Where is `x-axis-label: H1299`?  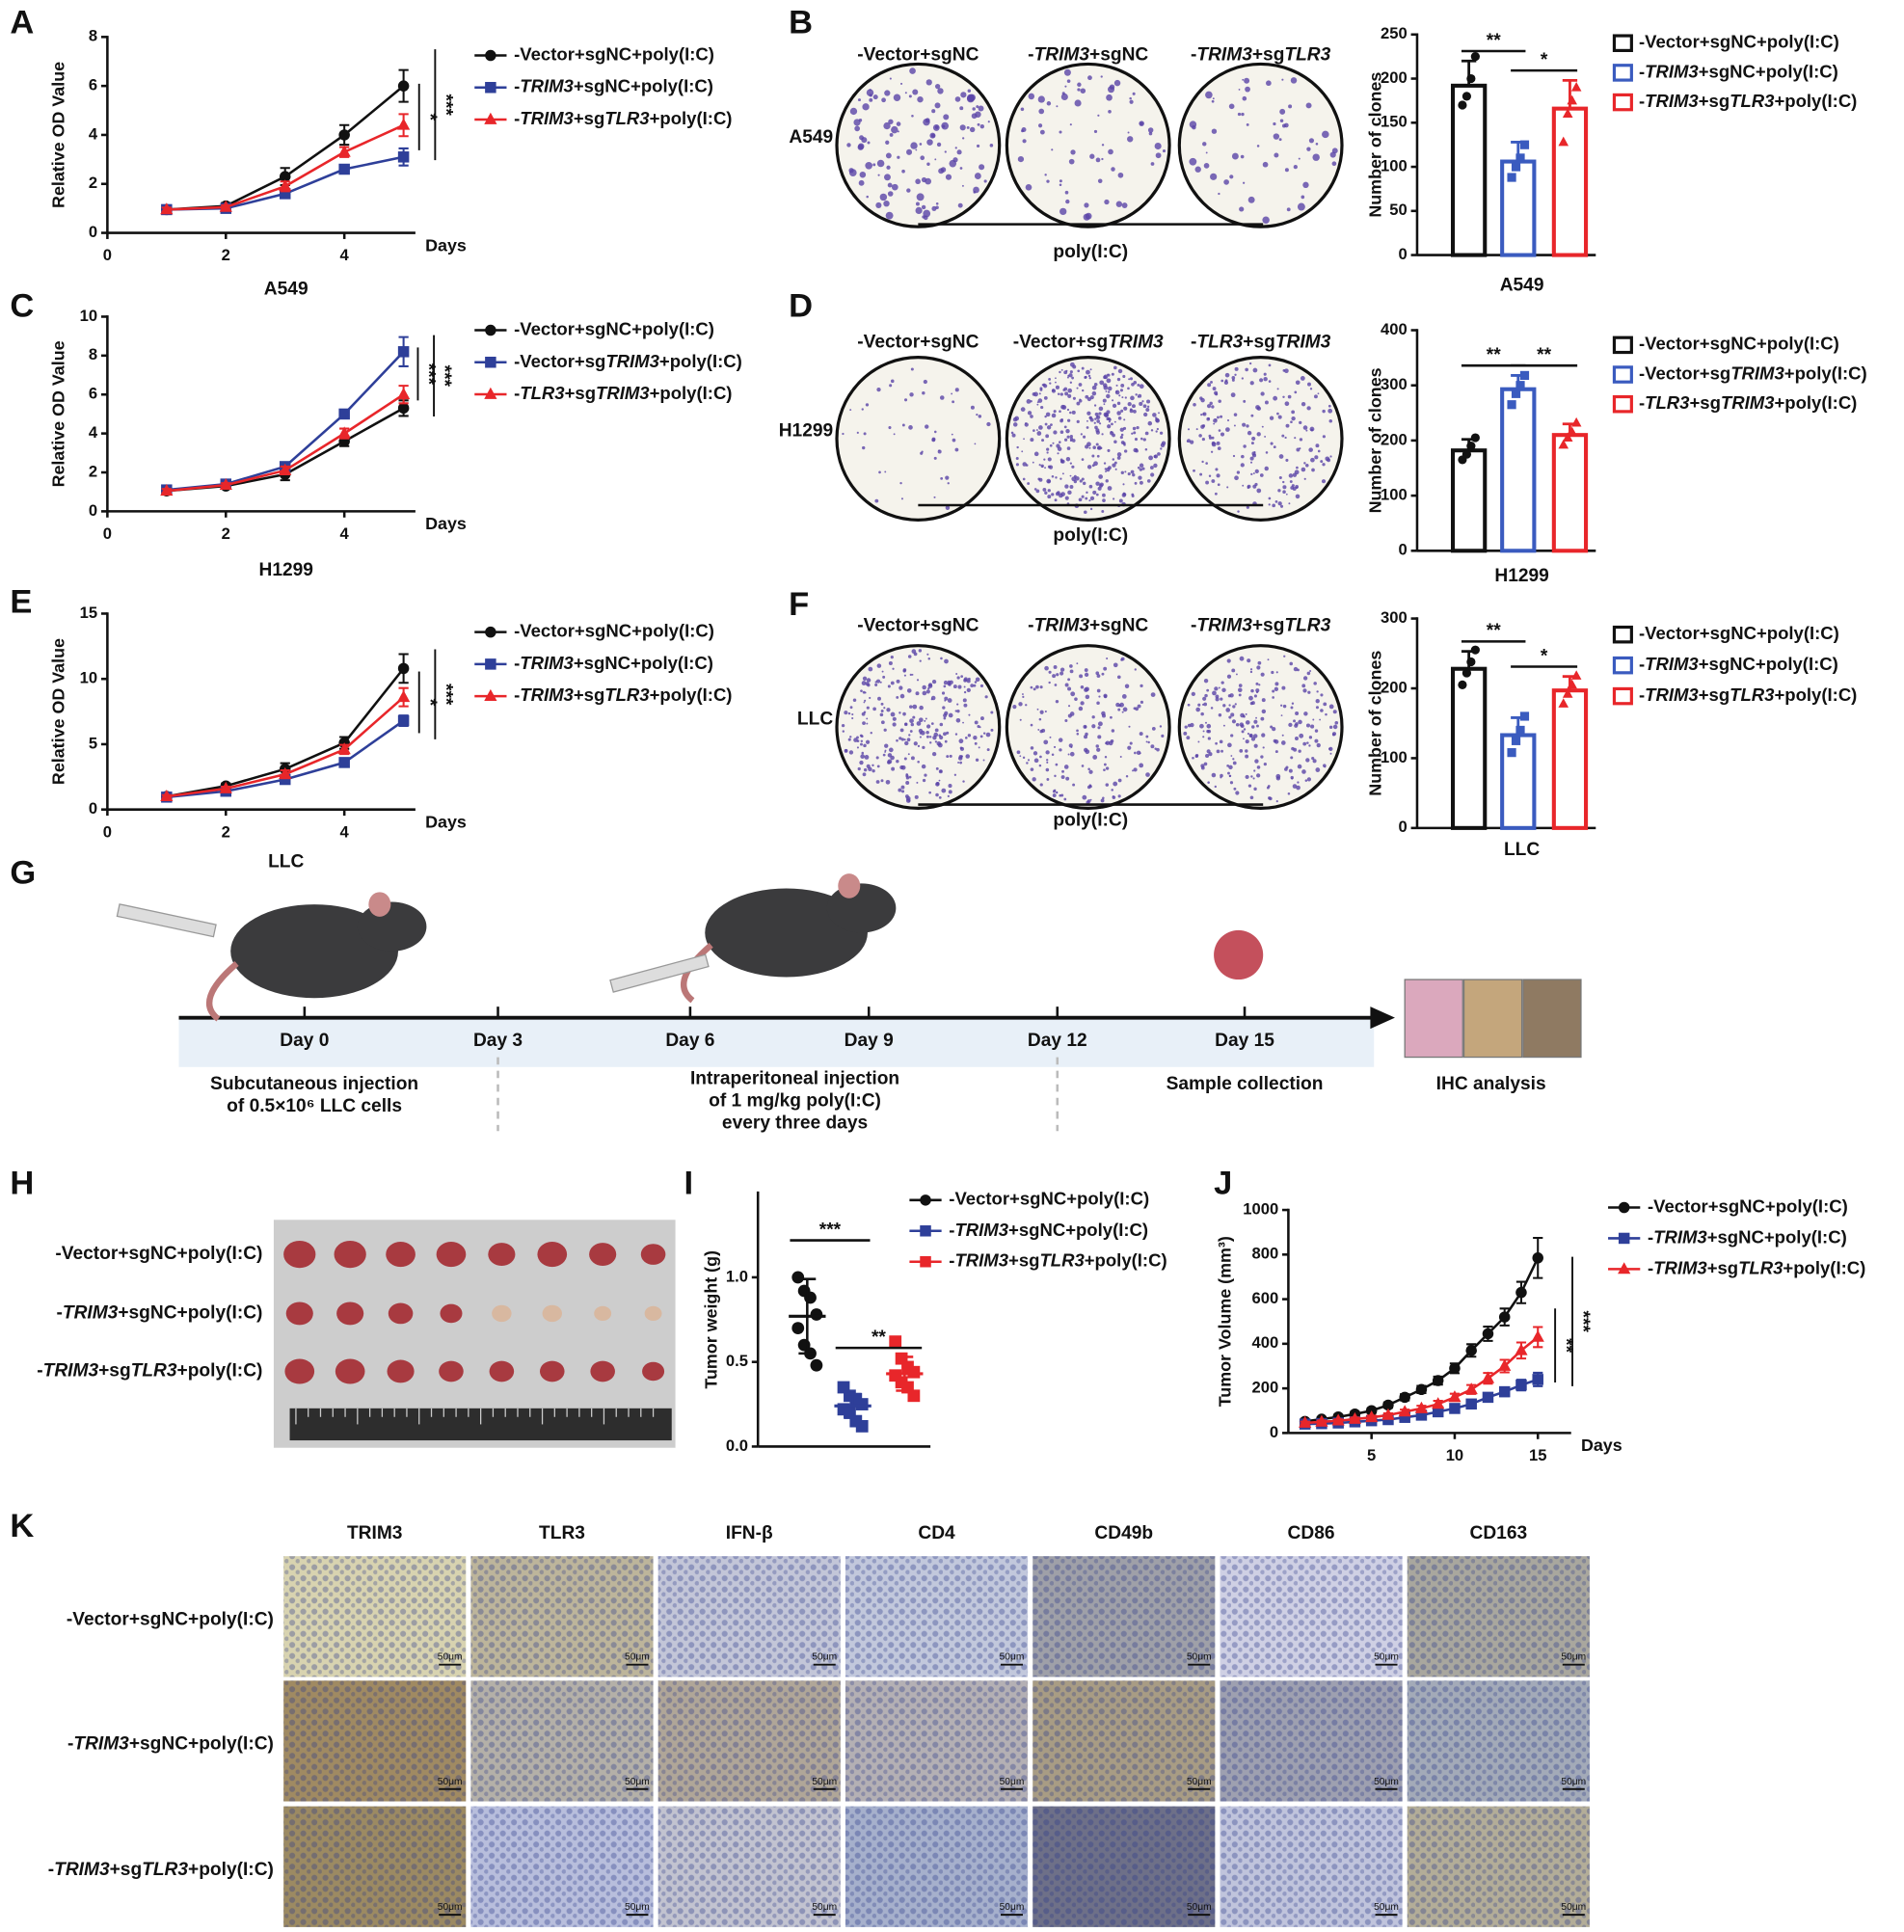
x-axis-label: H1299 is located at coordinates (1521, 576).